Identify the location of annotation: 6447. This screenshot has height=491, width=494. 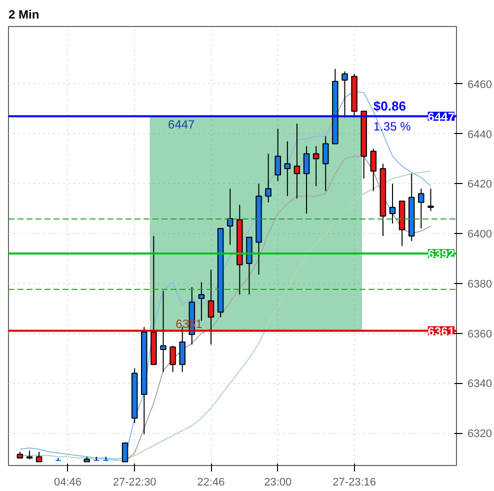
(182, 124).